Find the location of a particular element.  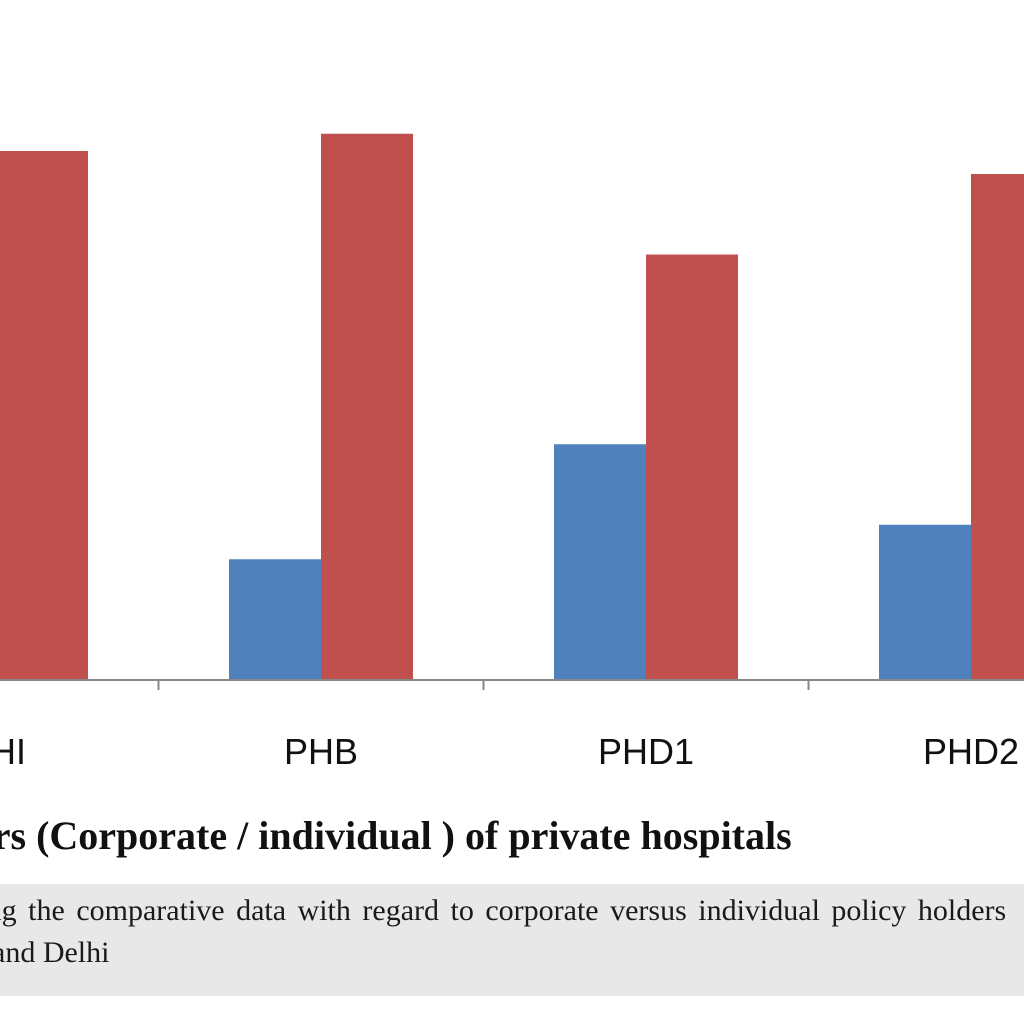

caption-line-2: and Delhi is located at coordinates (55, 952).